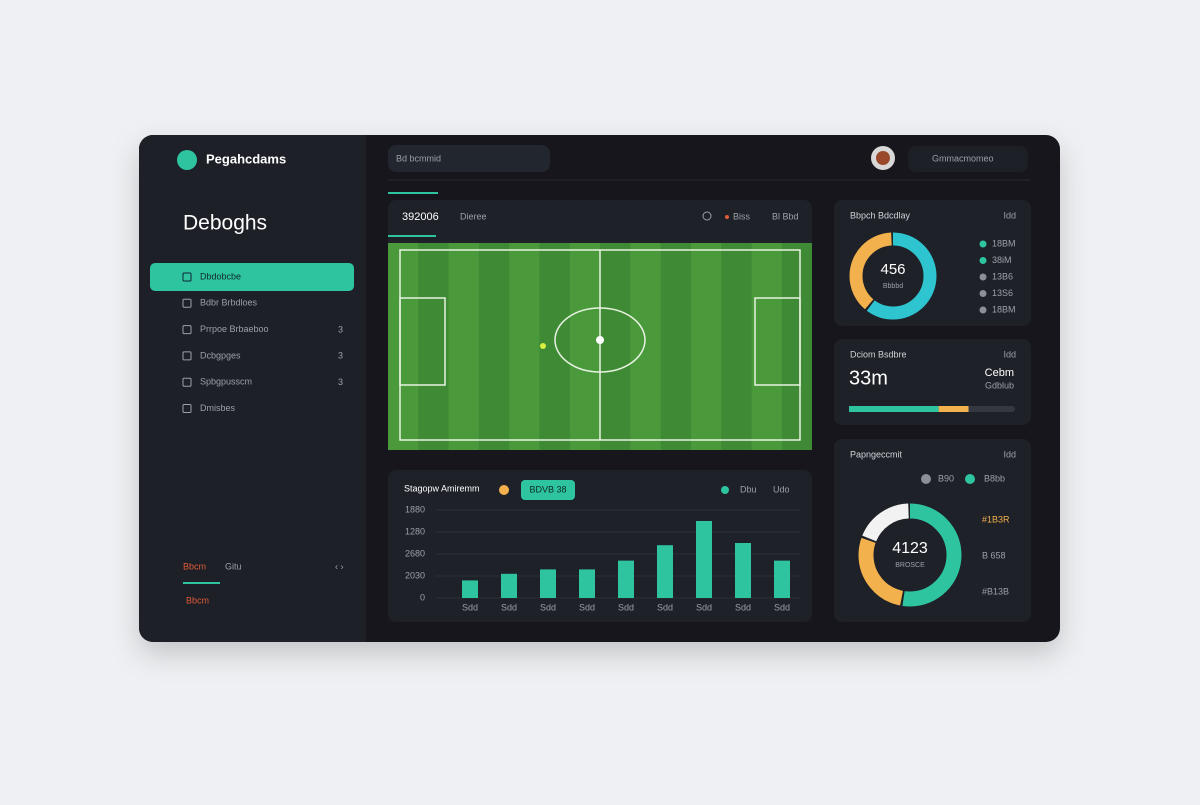 This screenshot has width=1200, height=805. Describe the element at coordinates (233, 566) in the screenshot. I see `footer-item: Gitu` at that location.